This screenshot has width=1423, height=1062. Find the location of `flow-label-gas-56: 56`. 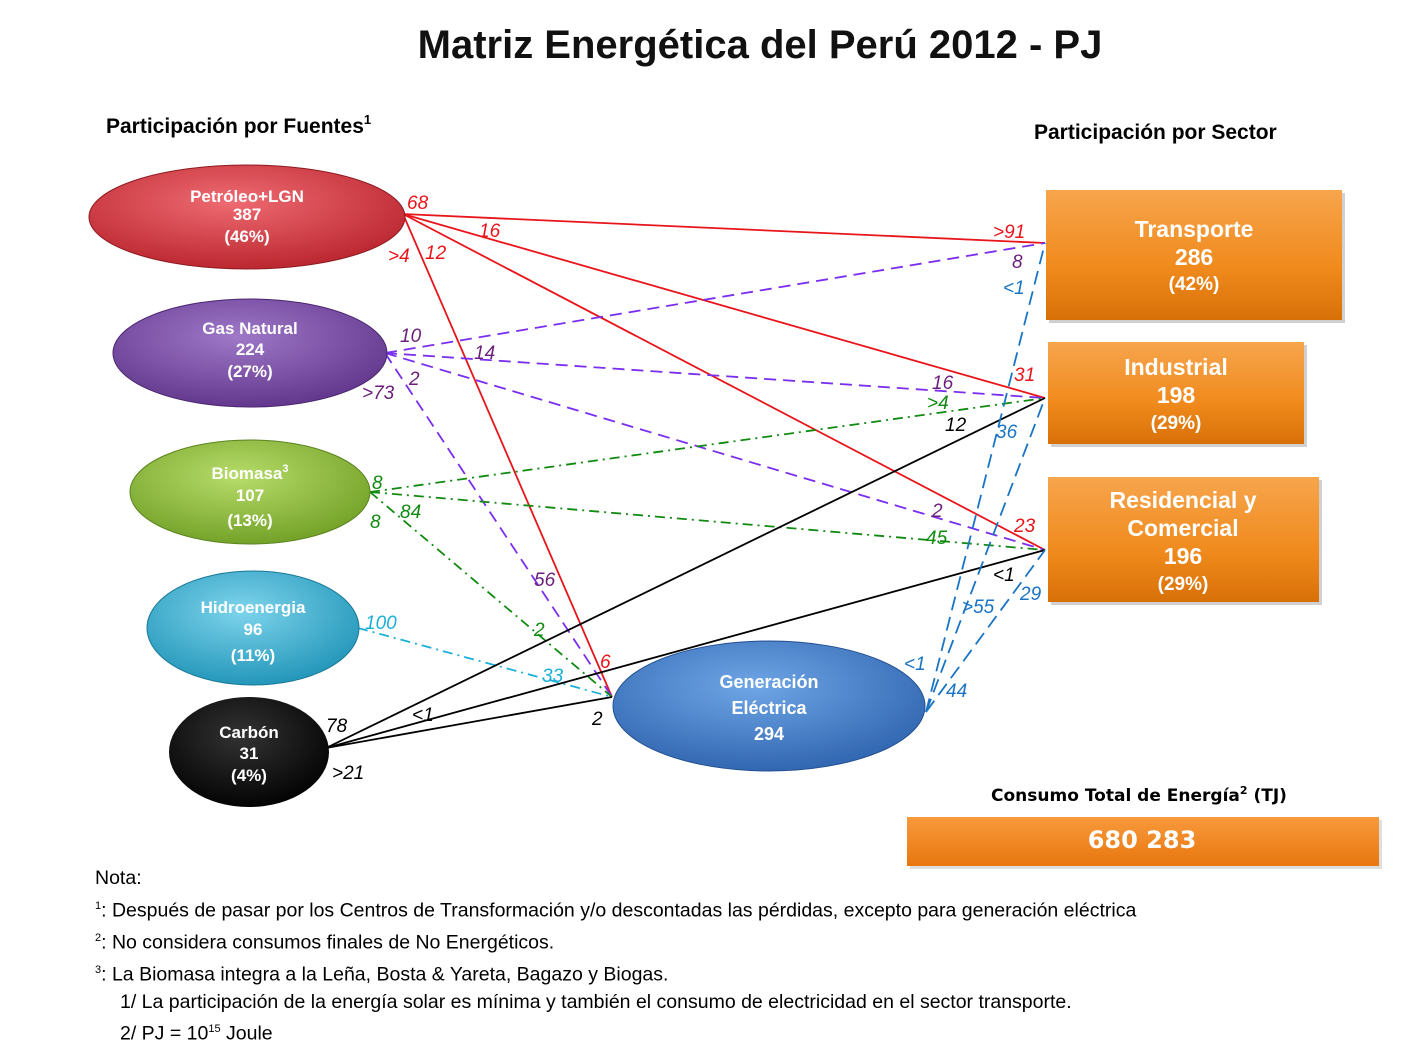

flow-label-gas-56: 56 is located at coordinates (545, 580).